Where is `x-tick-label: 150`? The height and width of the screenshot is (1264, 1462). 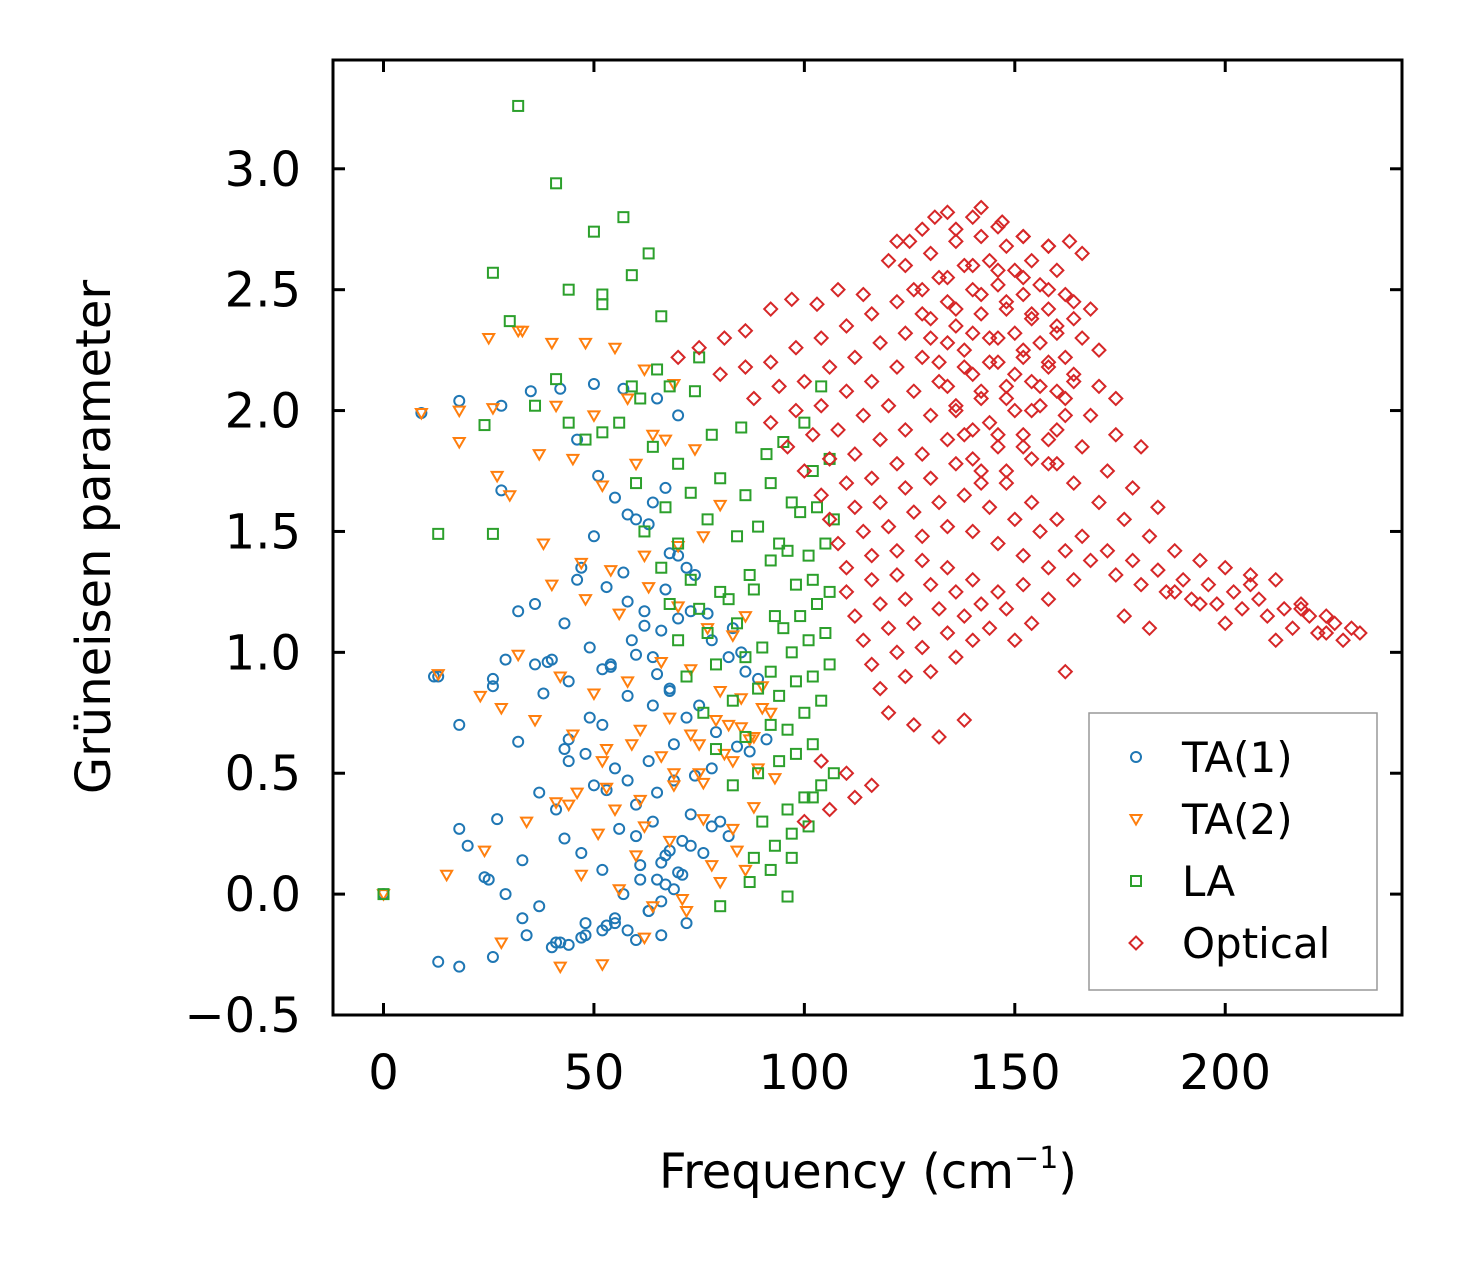 x-tick-label: 150 is located at coordinates (1015, 1073).